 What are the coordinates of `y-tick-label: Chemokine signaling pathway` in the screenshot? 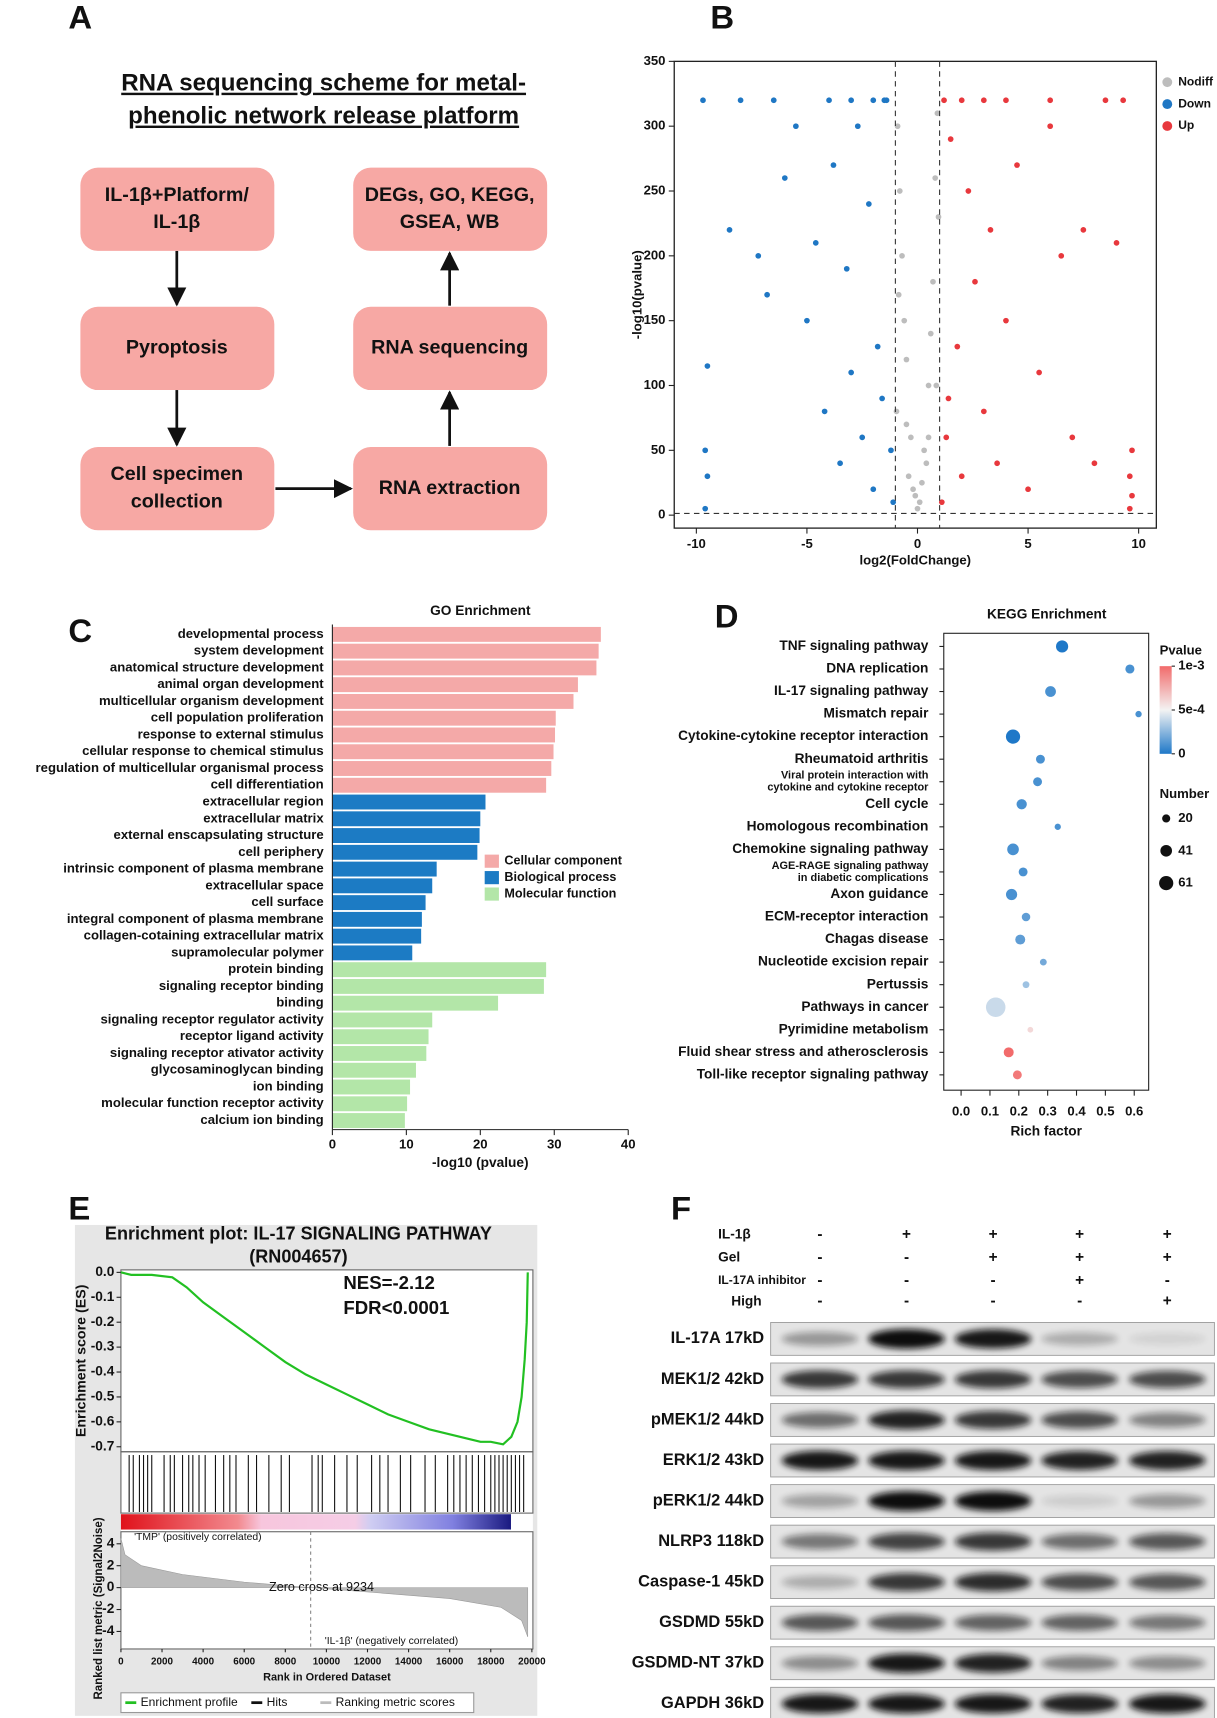 It's located at (830, 848).